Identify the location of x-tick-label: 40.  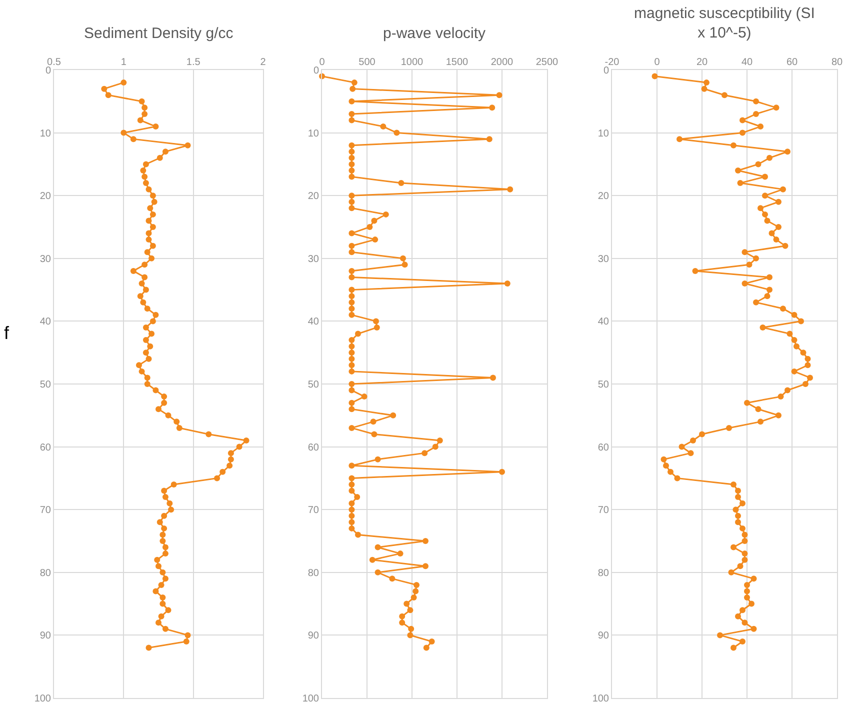
(747, 62).